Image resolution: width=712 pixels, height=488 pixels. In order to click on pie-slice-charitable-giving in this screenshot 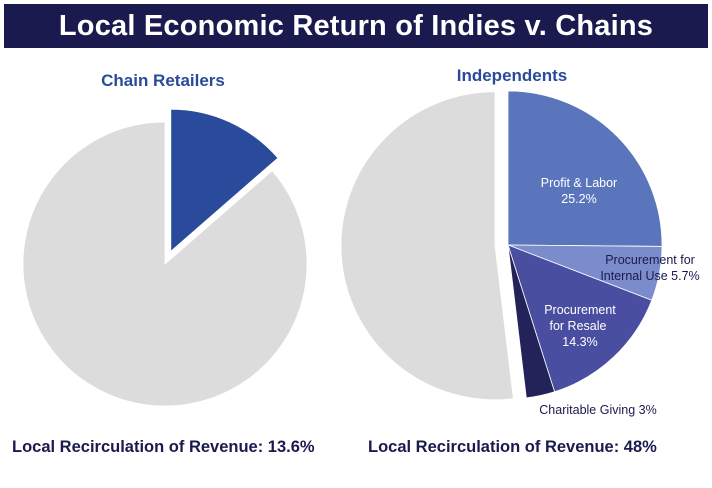, I will do `click(531, 321)`.